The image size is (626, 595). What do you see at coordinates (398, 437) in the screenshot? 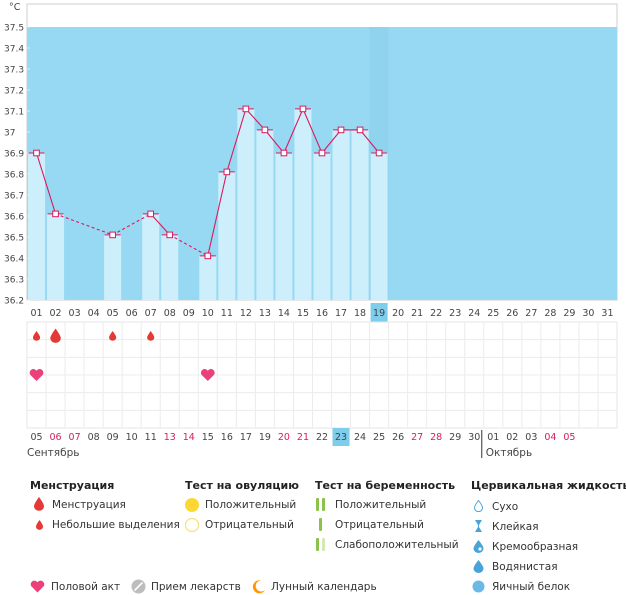
I see `calendar-date-label: 26` at bounding box center [398, 437].